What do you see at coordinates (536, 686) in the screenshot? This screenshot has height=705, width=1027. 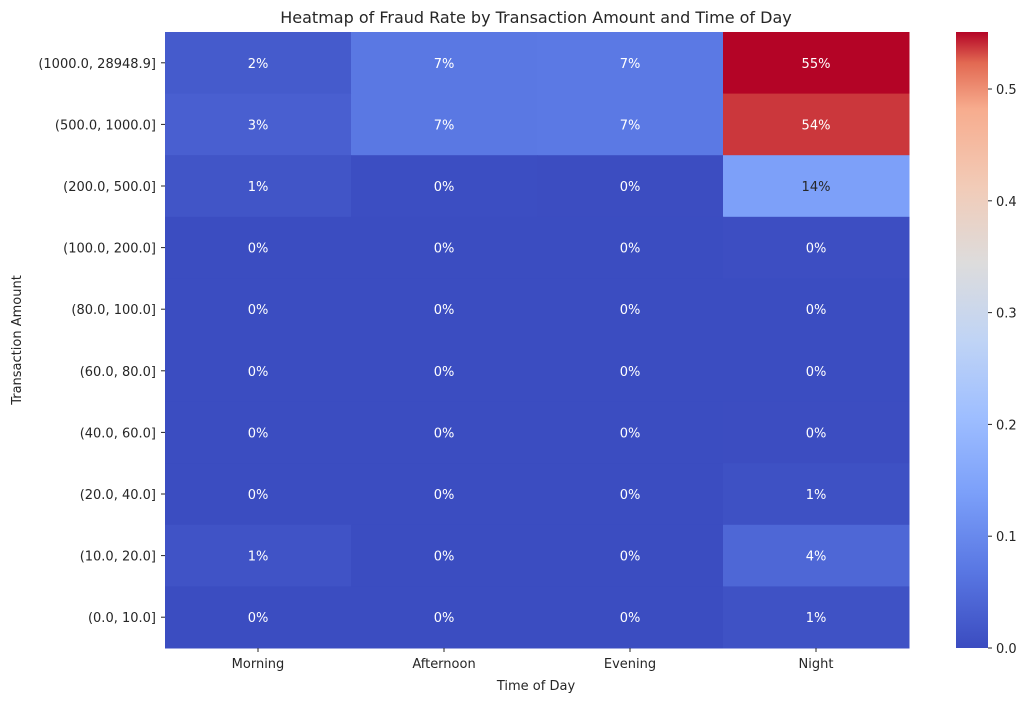 I see `x-axis-label: Time of Day` at bounding box center [536, 686].